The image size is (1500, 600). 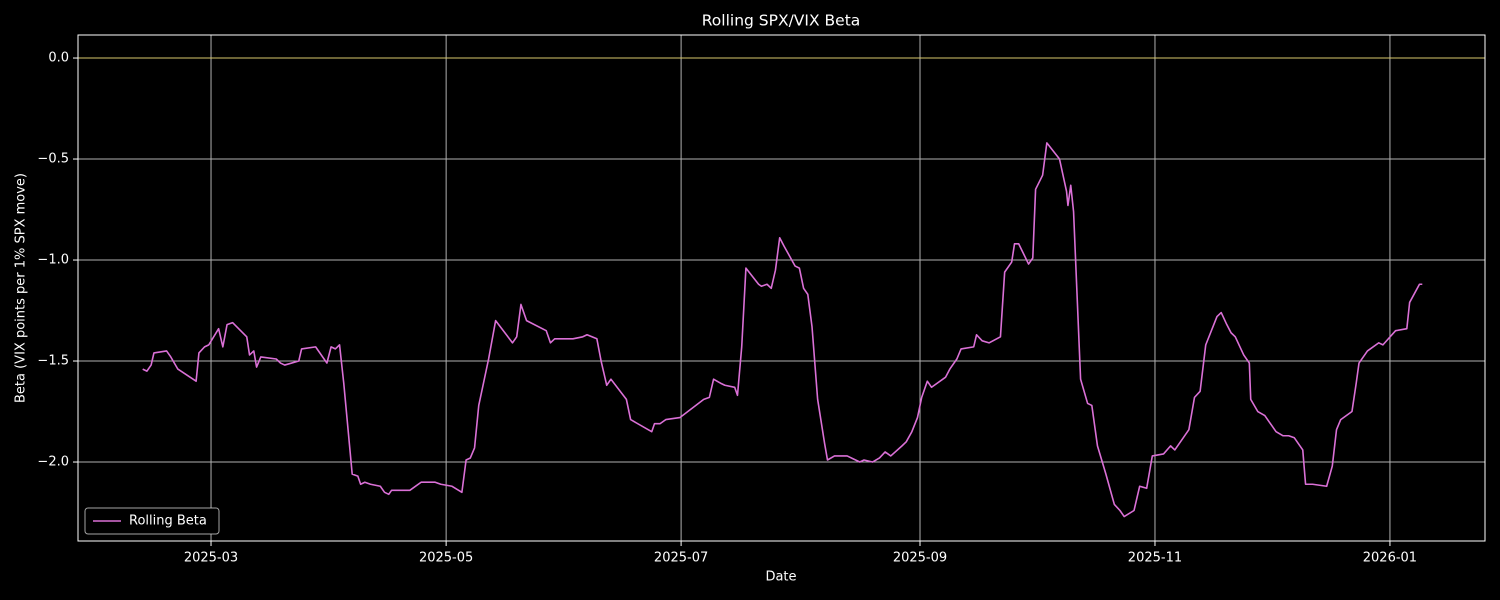 What do you see at coordinates (446, 558) in the screenshot?
I see `x-tick-label: 2025-05` at bounding box center [446, 558].